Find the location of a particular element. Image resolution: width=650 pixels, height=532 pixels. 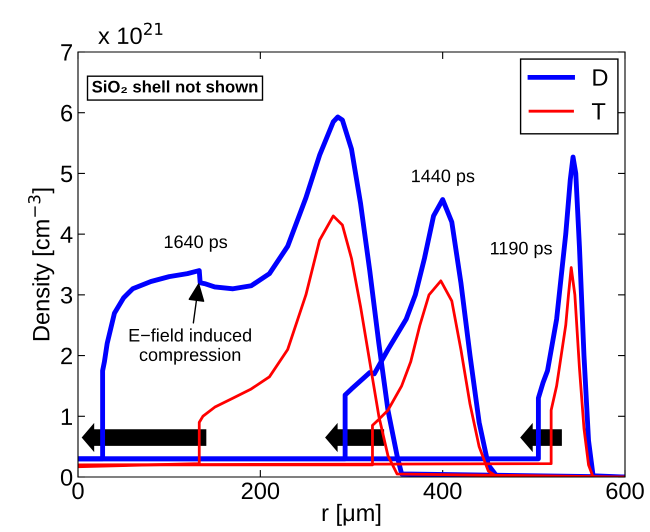

y-tick-label: 2 is located at coordinates (66, 356).